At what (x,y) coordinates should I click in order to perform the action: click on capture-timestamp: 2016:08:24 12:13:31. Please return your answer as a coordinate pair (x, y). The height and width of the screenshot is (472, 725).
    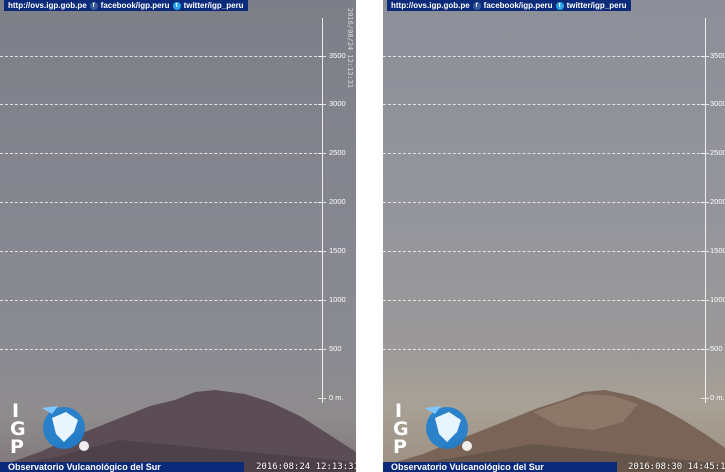
    Looking at the image, I should click on (306, 467).